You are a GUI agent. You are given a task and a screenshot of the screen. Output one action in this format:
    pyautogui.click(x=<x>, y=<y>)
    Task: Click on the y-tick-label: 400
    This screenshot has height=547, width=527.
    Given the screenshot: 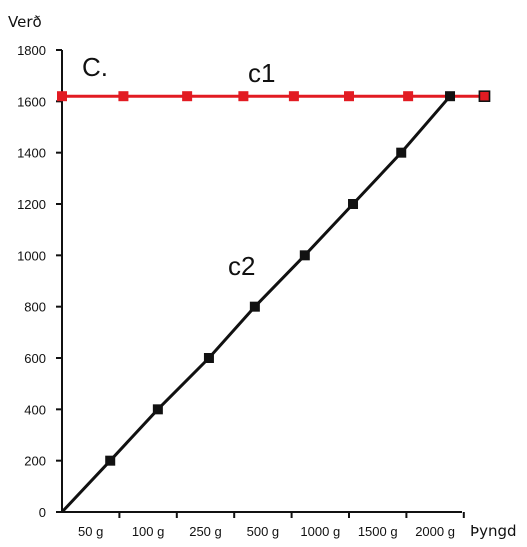 What is the action you would take?
    pyautogui.click(x=35, y=409)
    